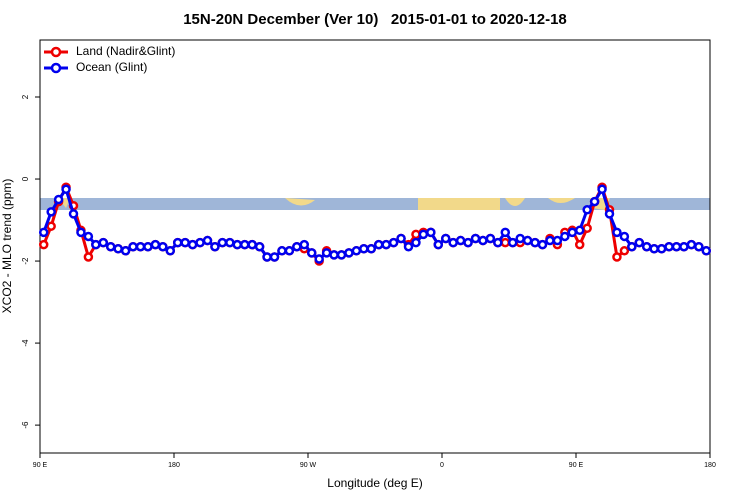  What do you see at coordinates (25, 343) in the screenshot?
I see `y-tick-label: -4` at bounding box center [25, 343].